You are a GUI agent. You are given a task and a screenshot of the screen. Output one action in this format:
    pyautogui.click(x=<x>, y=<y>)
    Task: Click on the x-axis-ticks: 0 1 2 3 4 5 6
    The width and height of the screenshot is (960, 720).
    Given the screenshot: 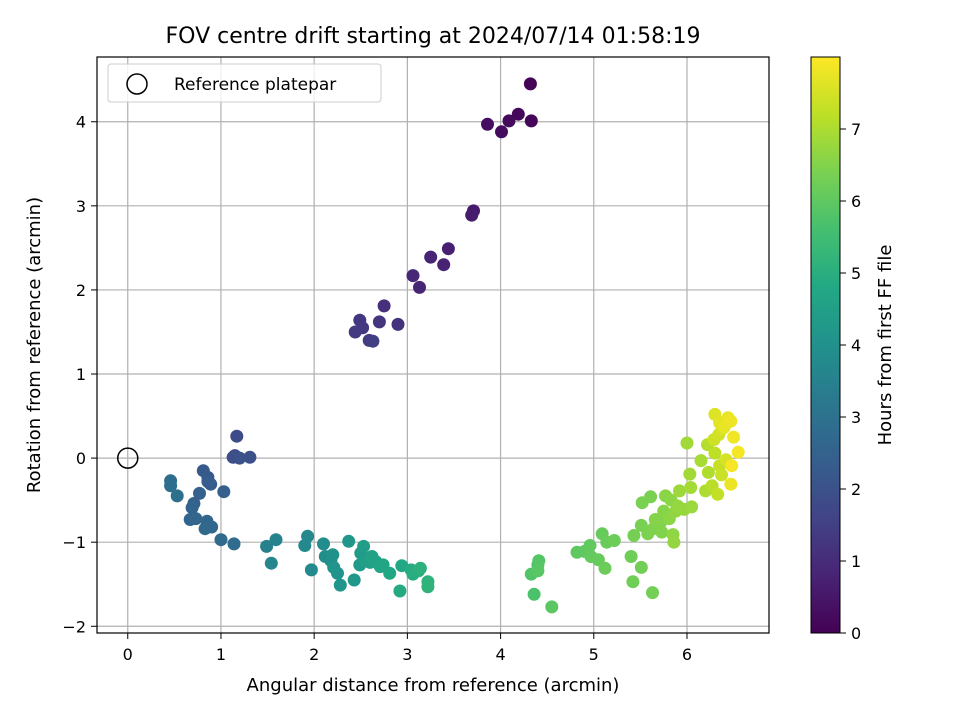 What is the action you would take?
    pyautogui.click(x=407, y=648)
    